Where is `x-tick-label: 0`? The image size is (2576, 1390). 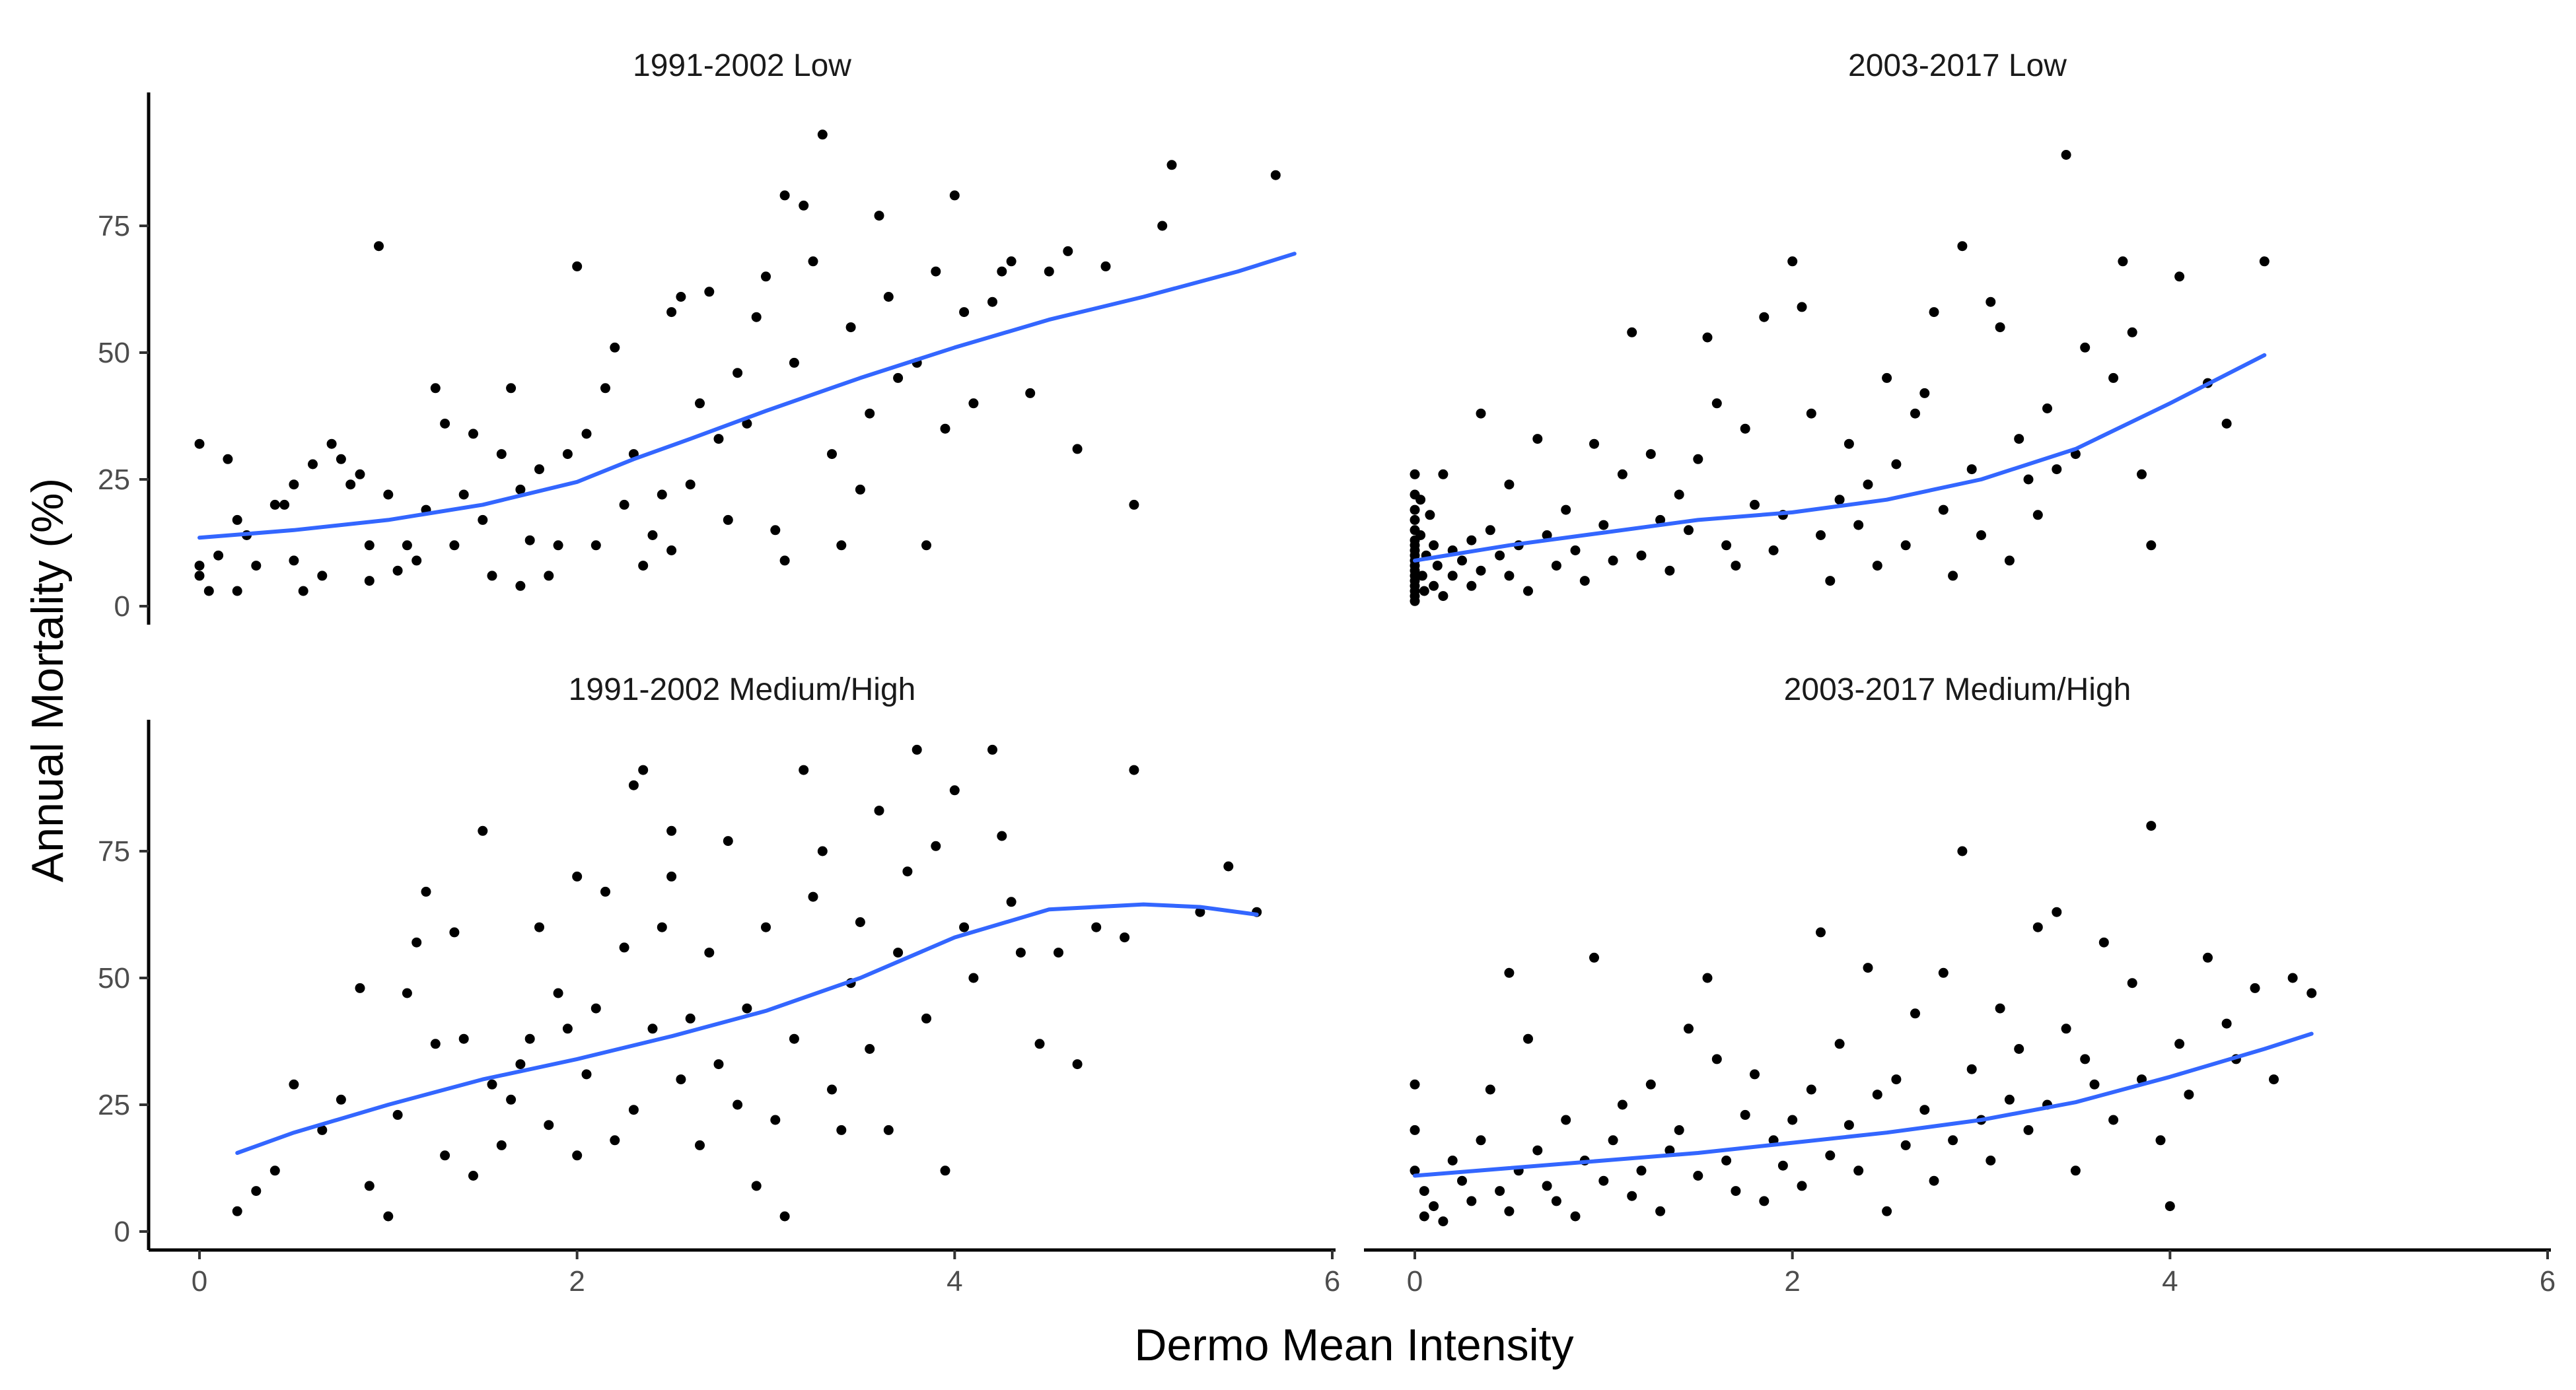 x-tick-label: 0 is located at coordinates (1415, 1281).